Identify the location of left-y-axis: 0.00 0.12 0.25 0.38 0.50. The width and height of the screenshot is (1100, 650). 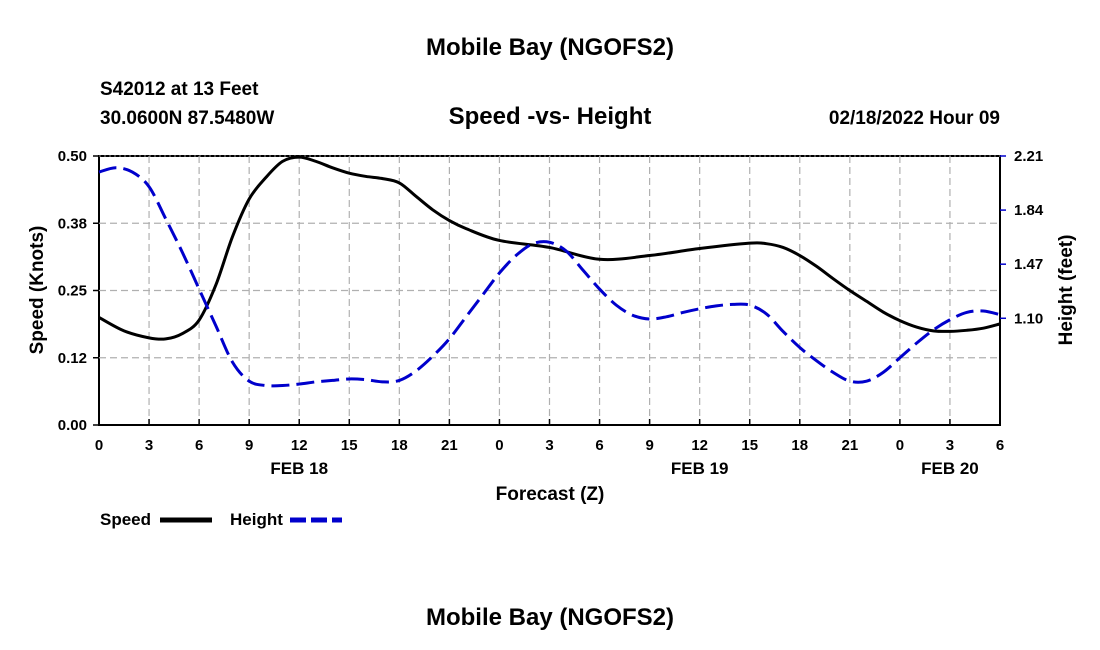
(78, 291).